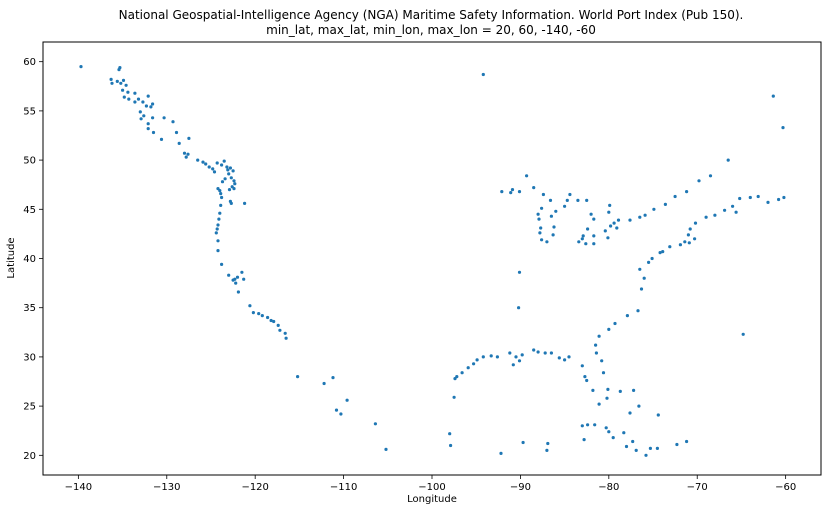  Describe the element at coordinates (343, 487) in the screenshot. I see `x-tick-label: −110` at that location.